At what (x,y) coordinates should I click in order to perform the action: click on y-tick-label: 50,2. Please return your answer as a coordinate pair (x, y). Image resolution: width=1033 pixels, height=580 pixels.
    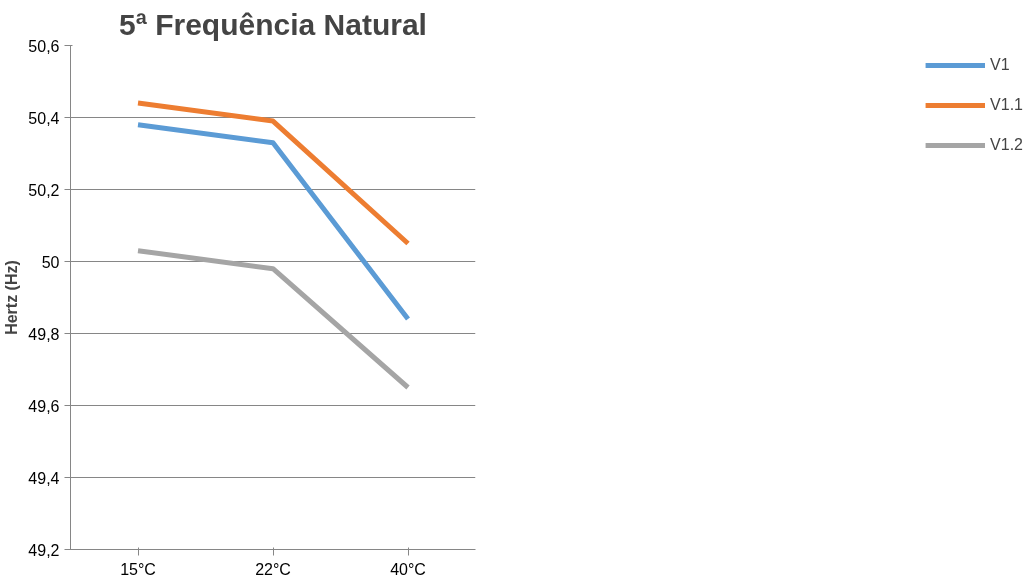
    Looking at the image, I should click on (44, 190).